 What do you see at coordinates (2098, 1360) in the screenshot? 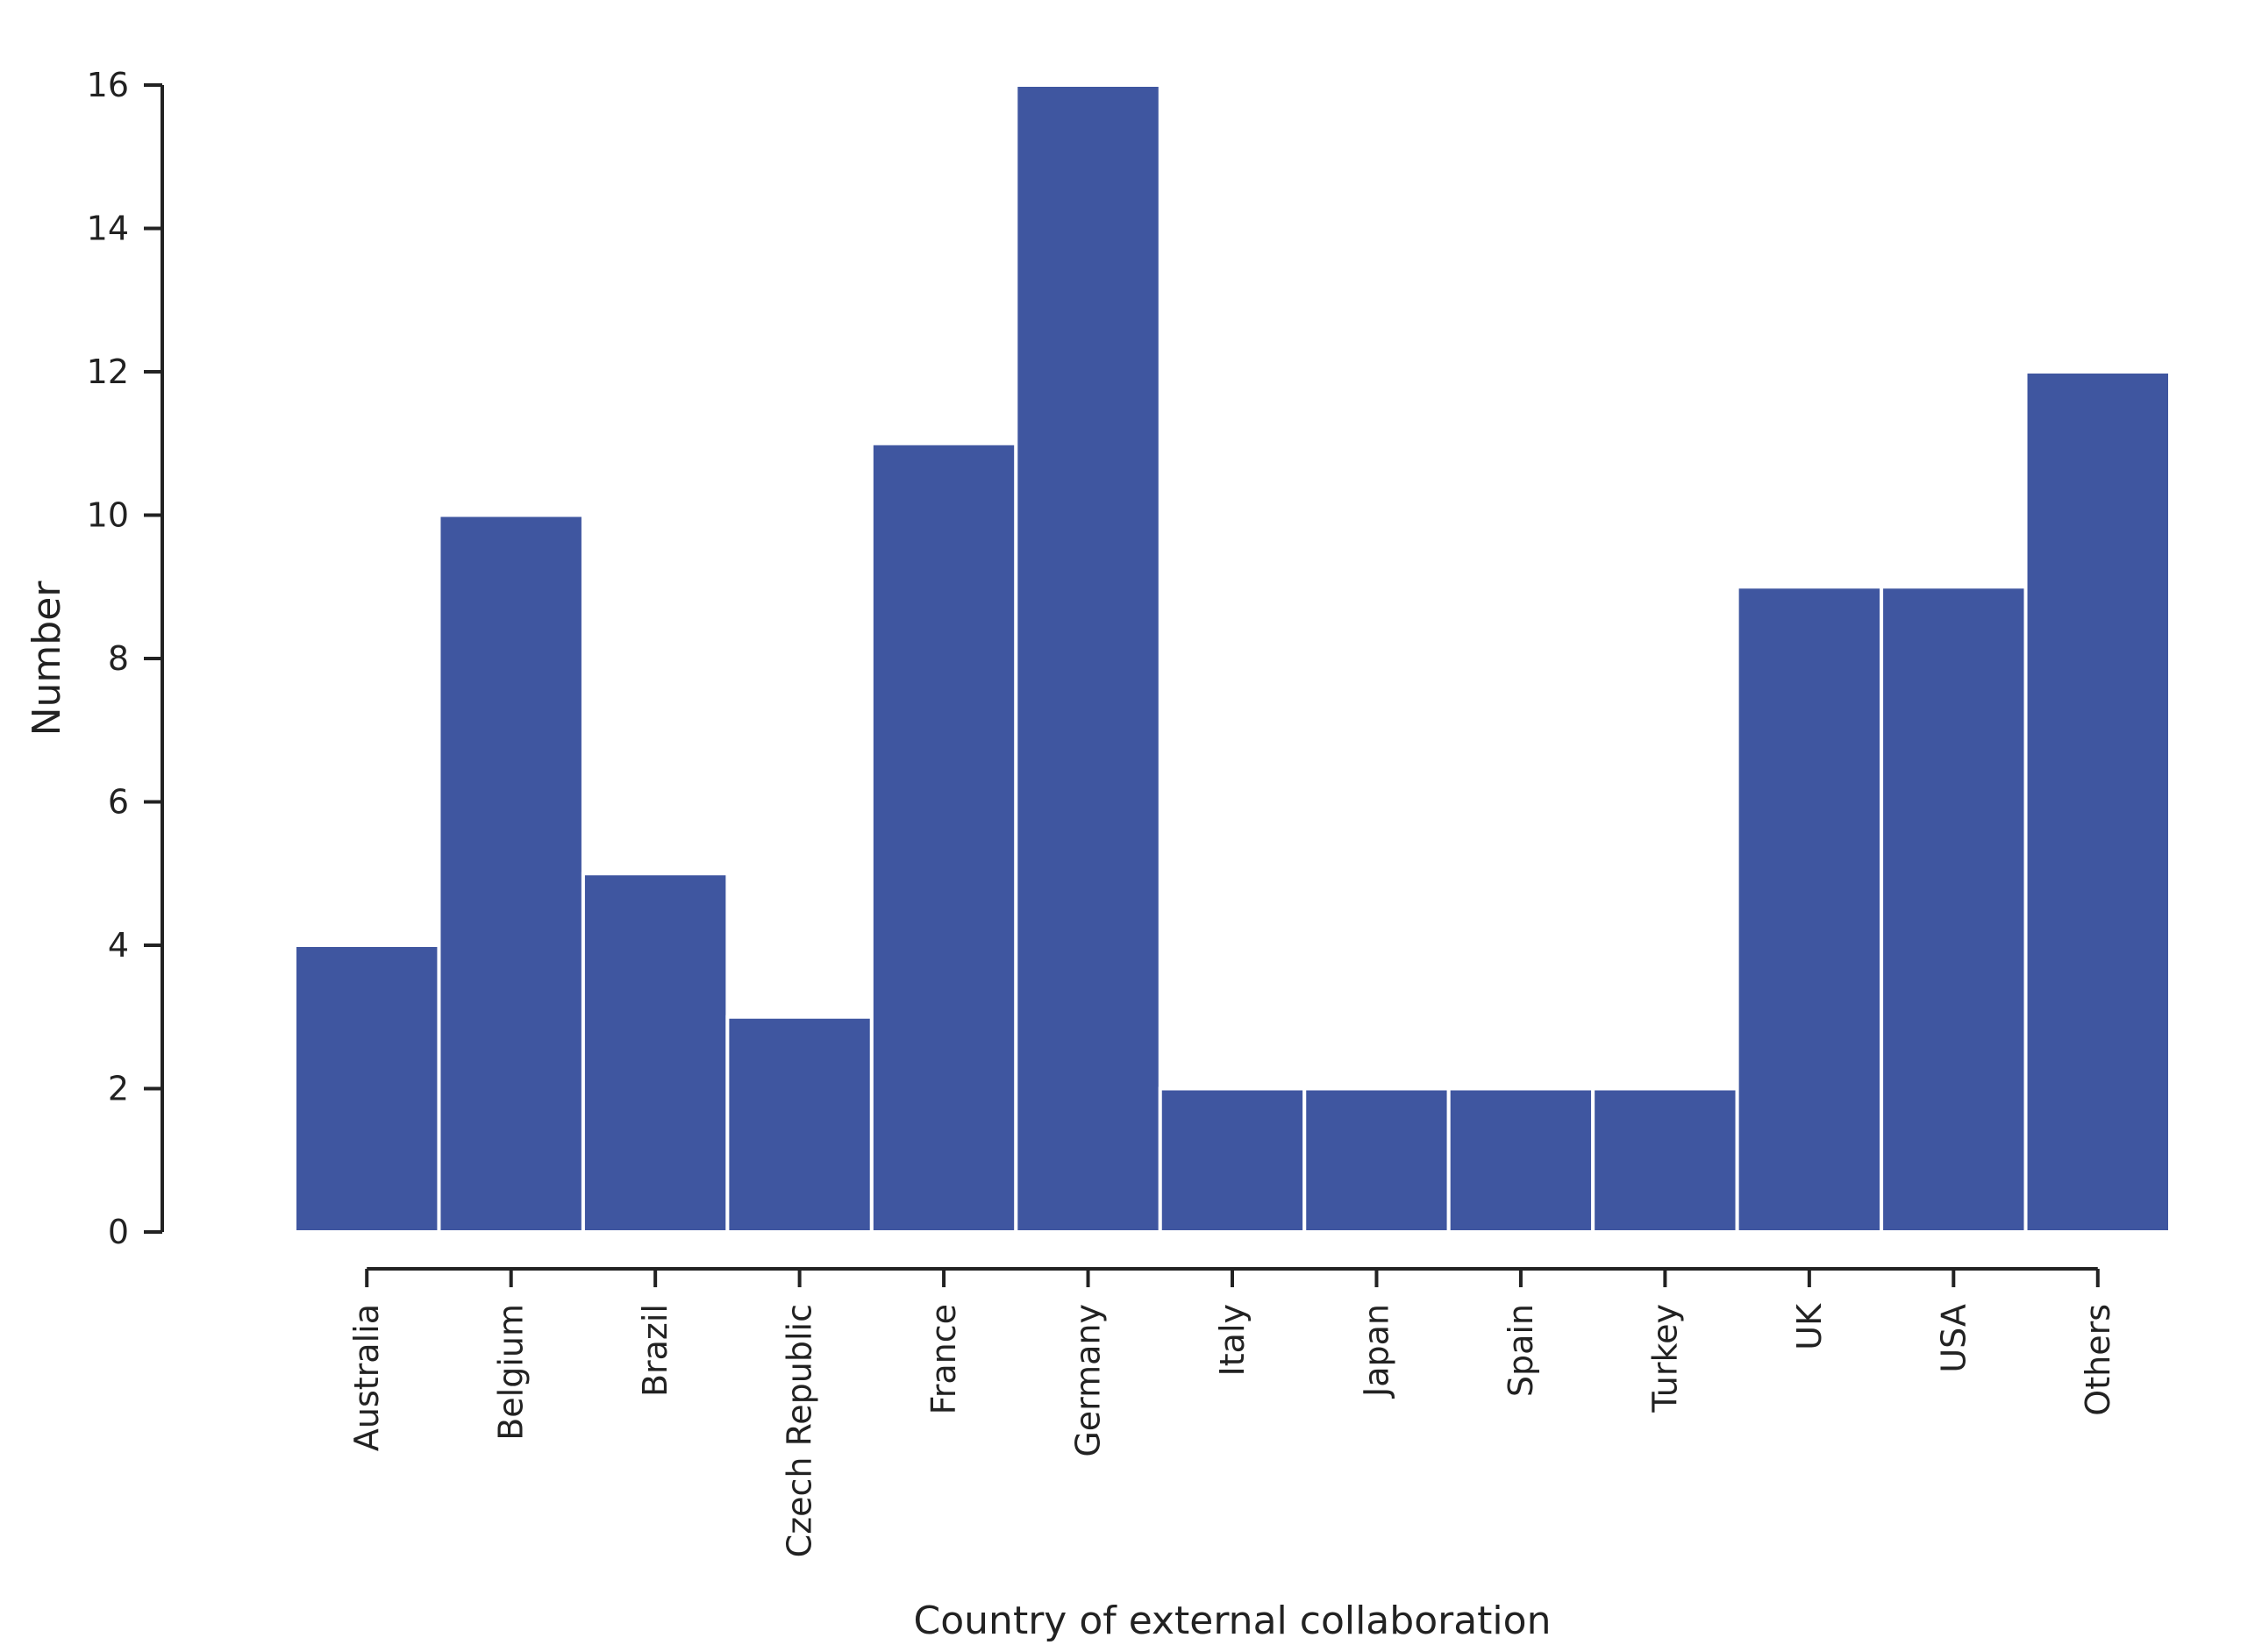
I see `x-tick-label-others: Others` at bounding box center [2098, 1360].